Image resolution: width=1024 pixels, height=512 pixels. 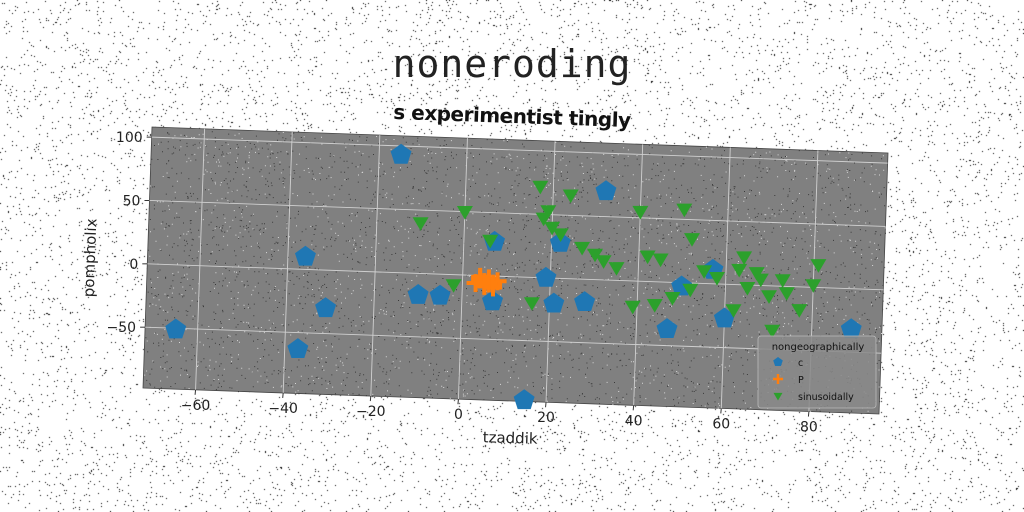 I want to click on y-tick-label: 0, so click(x=133, y=265).